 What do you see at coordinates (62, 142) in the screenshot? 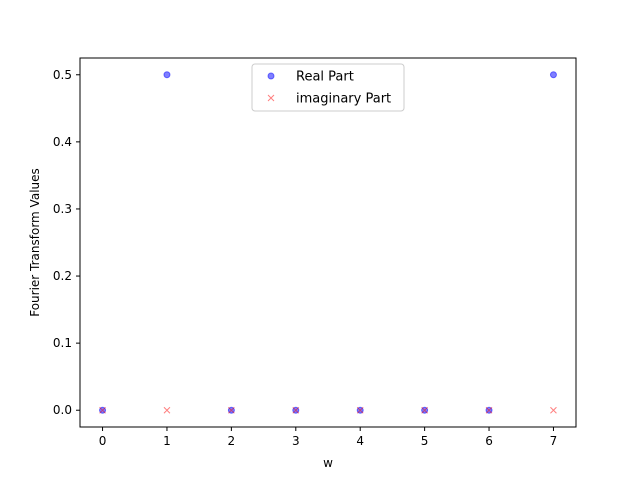
I see `y-tick-label: 0.4` at bounding box center [62, 142].